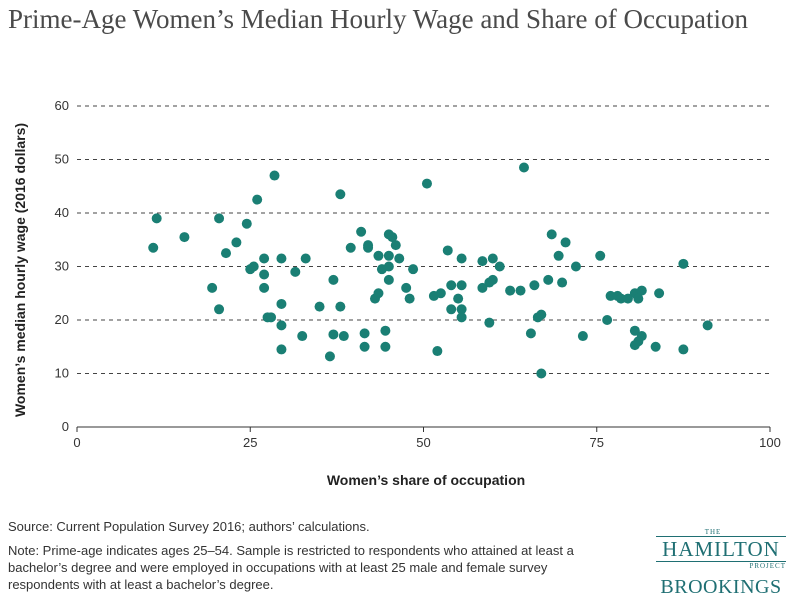  What do you see at coordinates (725, 563) in the screenshot?
I see `hamilton-brookings-logo: THE HAMILTON PROJECT BROOKINGS` at bounding box center [725, 563].